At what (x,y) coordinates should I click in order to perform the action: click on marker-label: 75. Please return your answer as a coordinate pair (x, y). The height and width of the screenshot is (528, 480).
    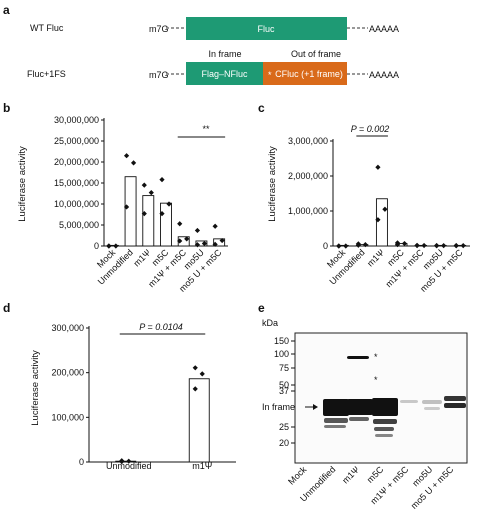
    Looking at the image, I should click on (284, 368).